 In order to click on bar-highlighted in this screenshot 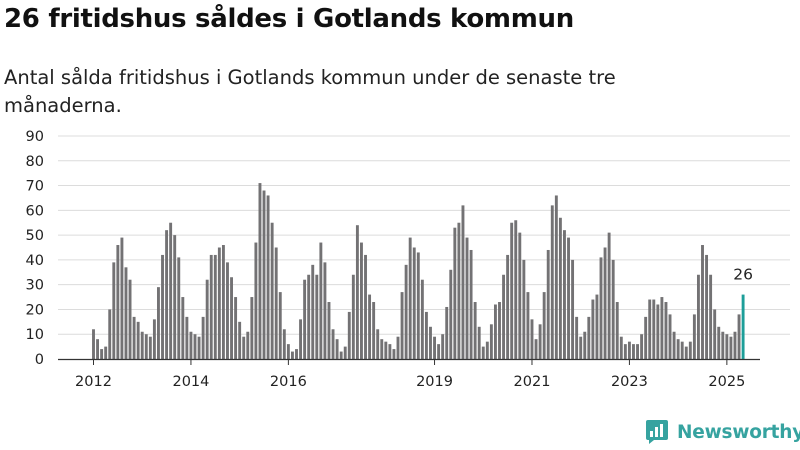, I will do `click(743, 326)`.